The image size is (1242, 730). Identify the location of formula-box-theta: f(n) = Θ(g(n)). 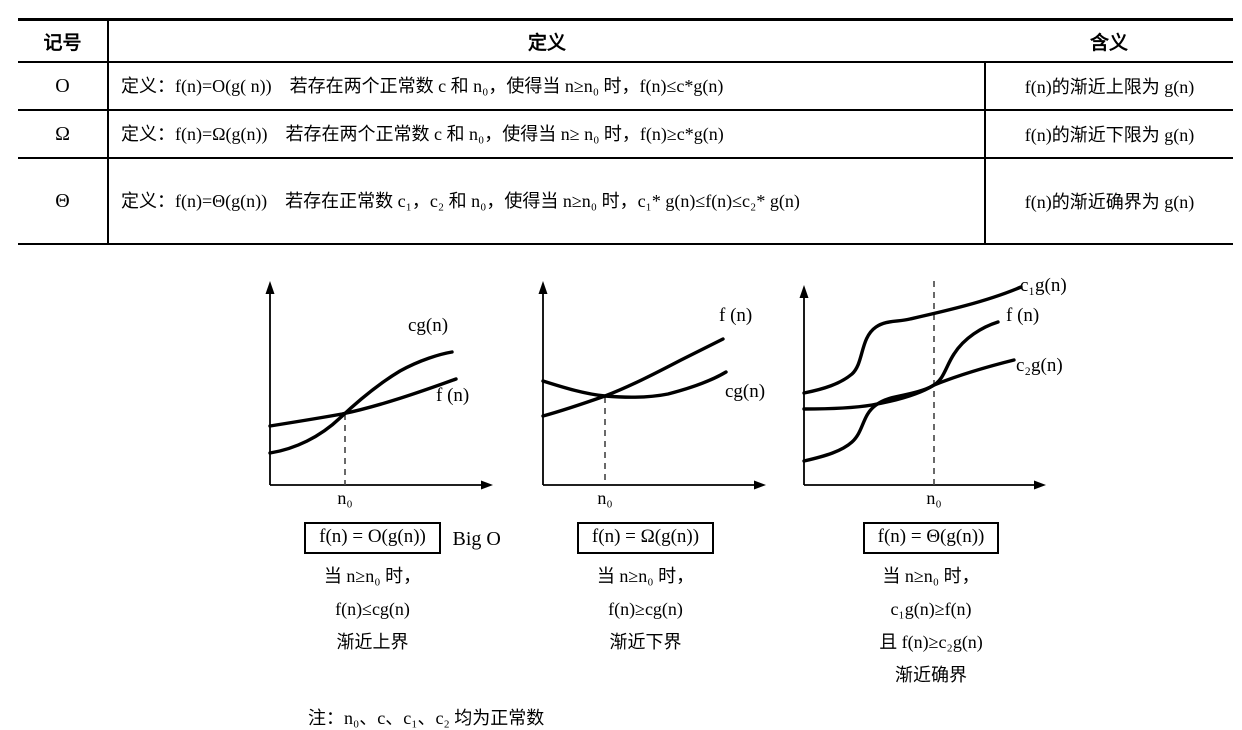
(931, 538).